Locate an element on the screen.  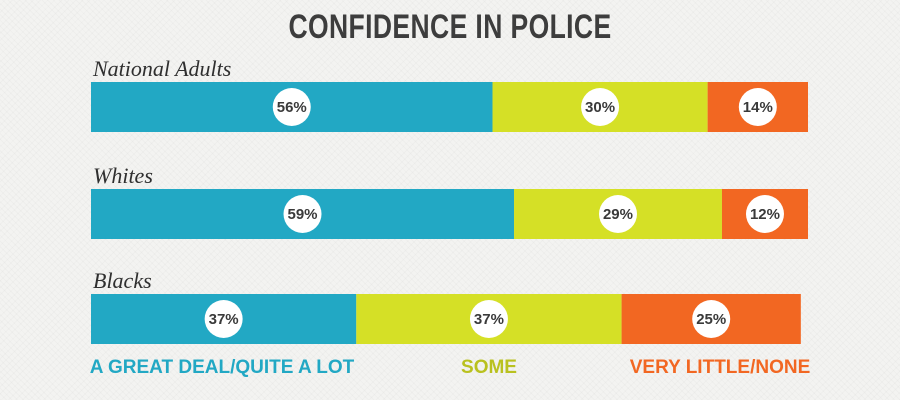
data-label: 14% is located at coordinates (758, 107).